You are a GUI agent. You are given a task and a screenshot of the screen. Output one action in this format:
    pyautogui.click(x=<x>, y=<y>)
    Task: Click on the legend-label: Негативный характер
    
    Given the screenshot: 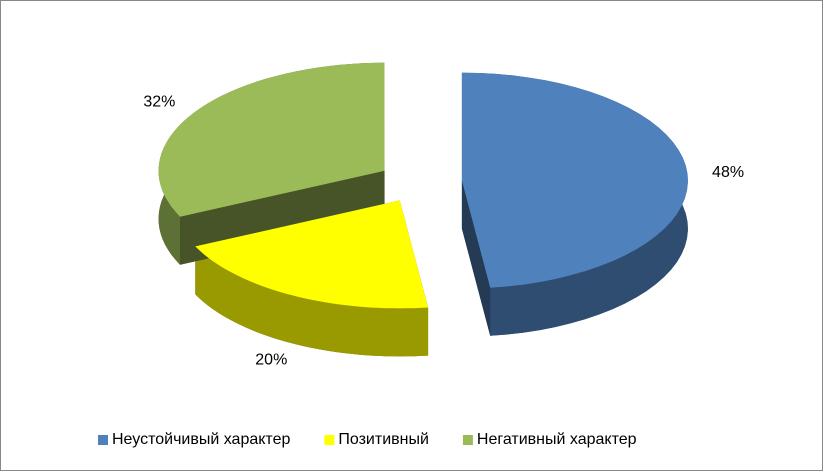 What is the action you would take?
    pyautogui.click(x=557, y=439)
    